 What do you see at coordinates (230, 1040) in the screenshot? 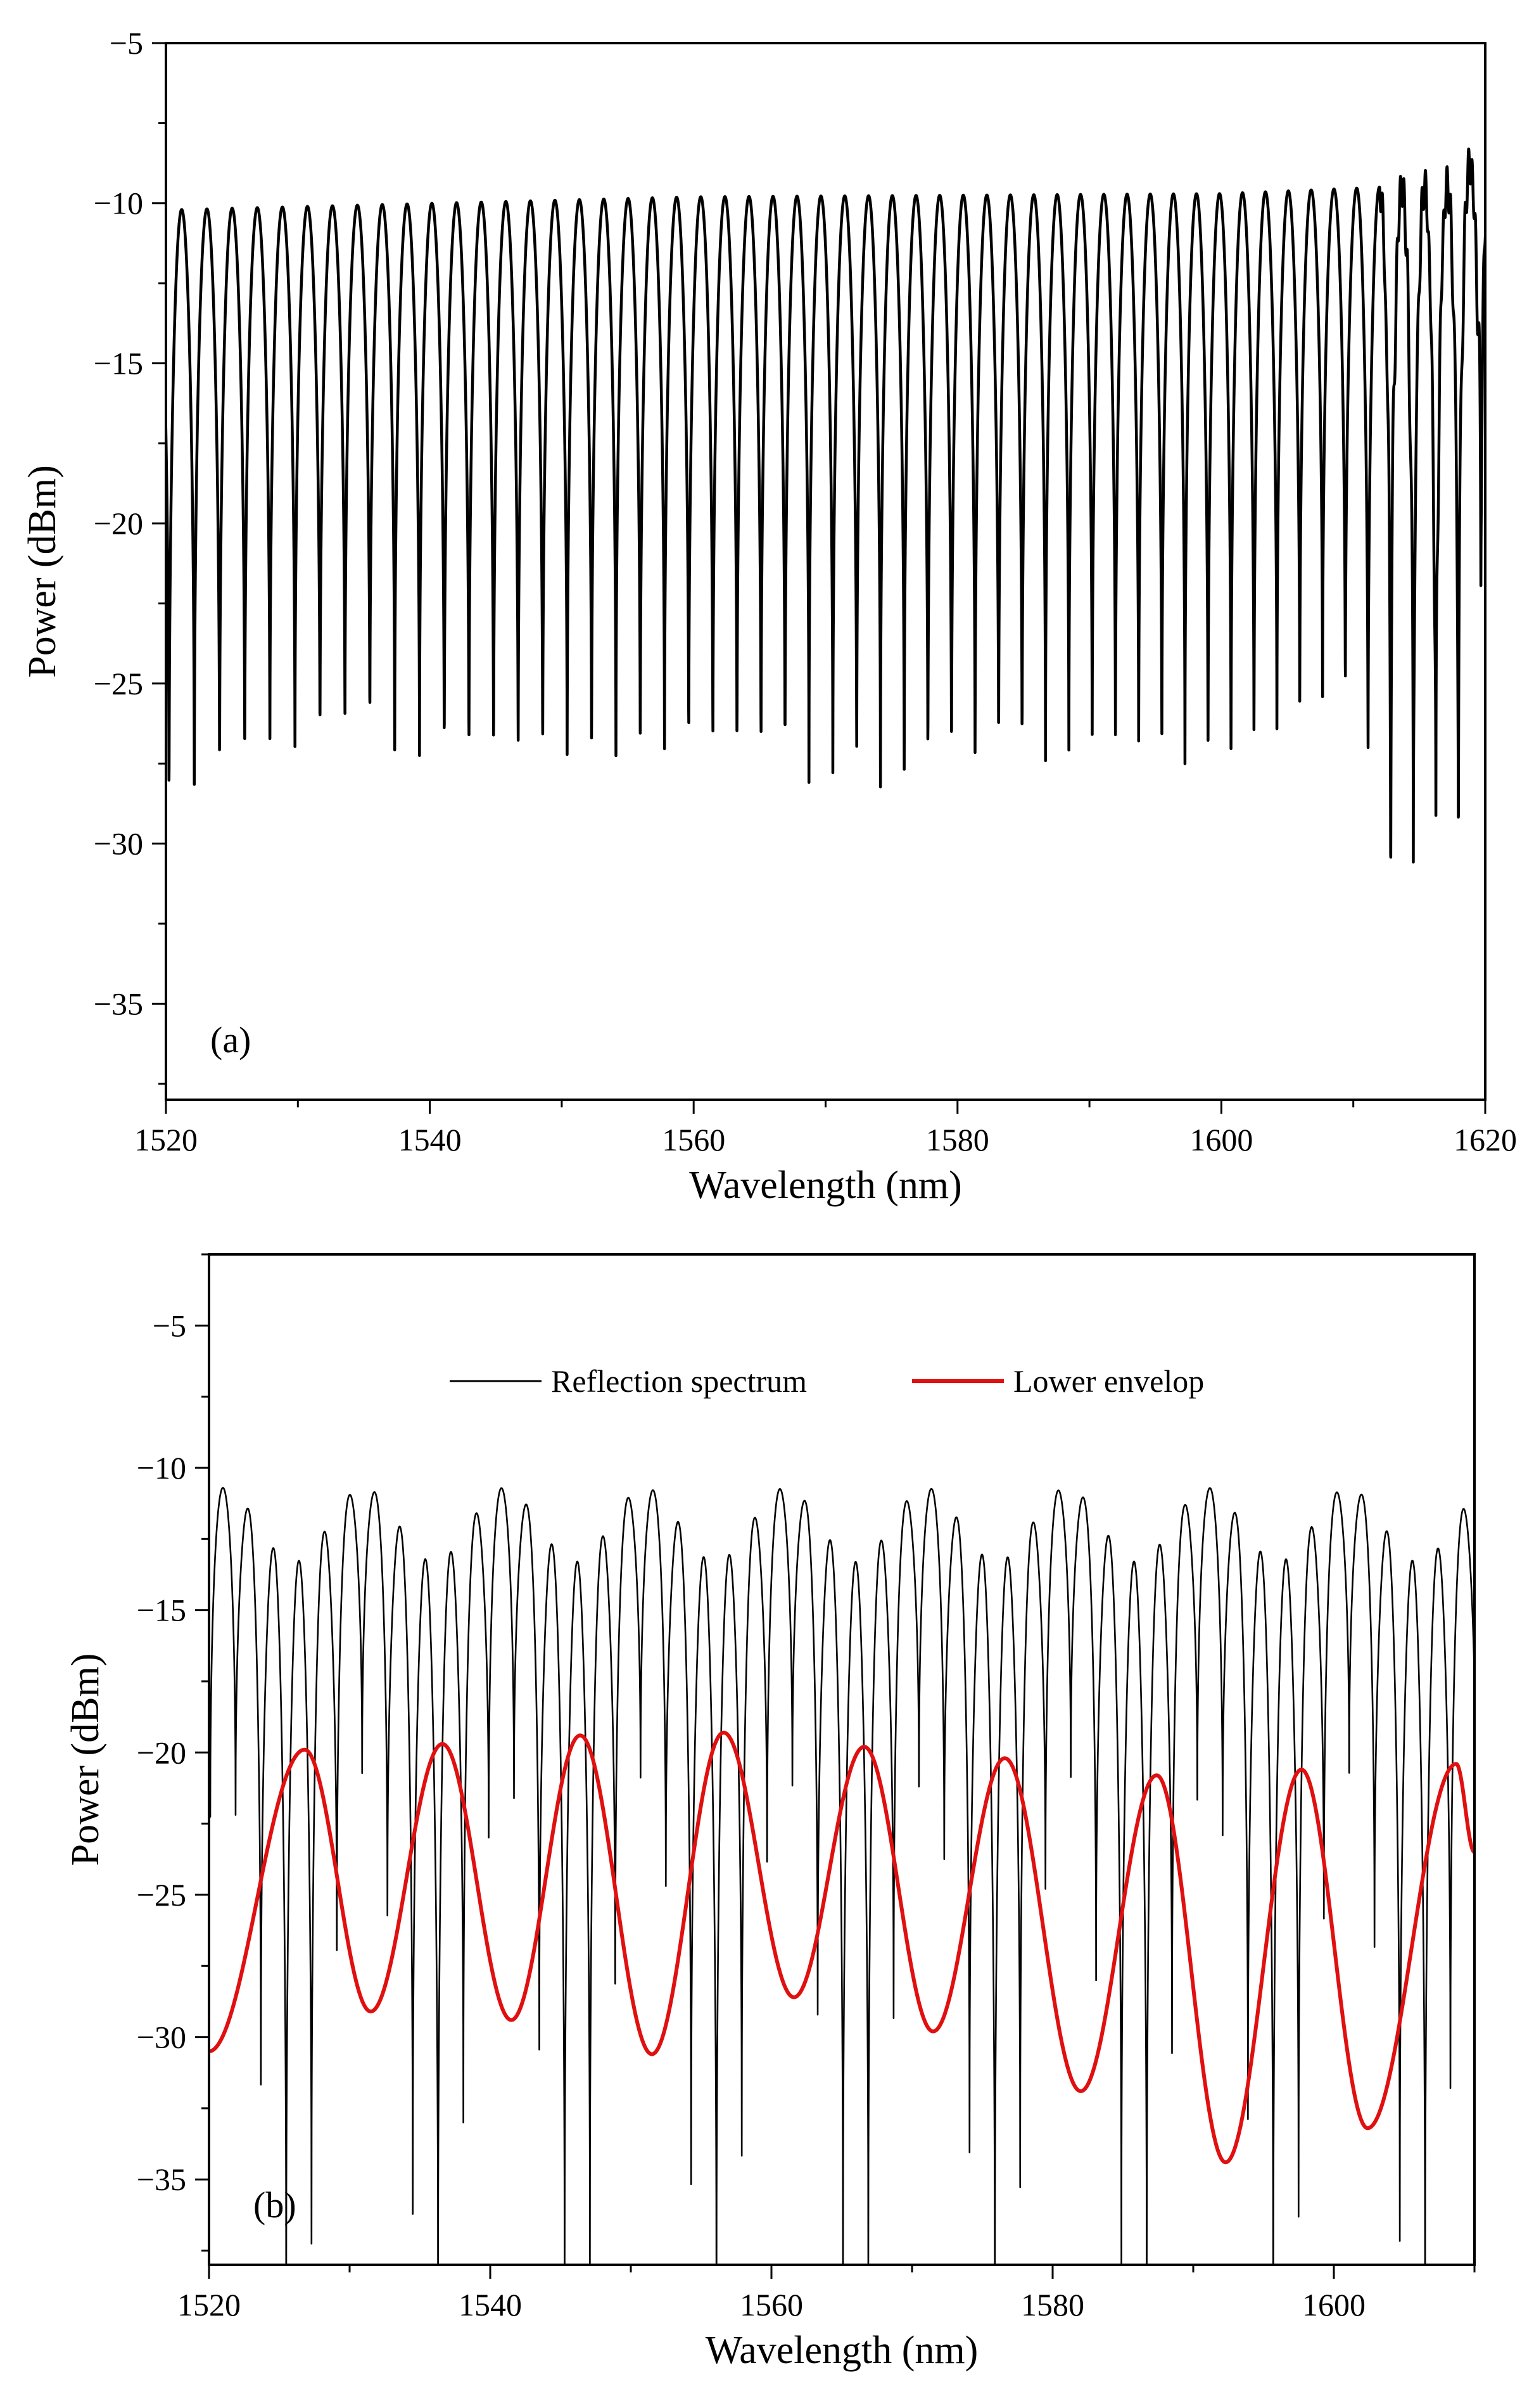
I see `panel-label: (a)` at bounding box center [230, 1040].